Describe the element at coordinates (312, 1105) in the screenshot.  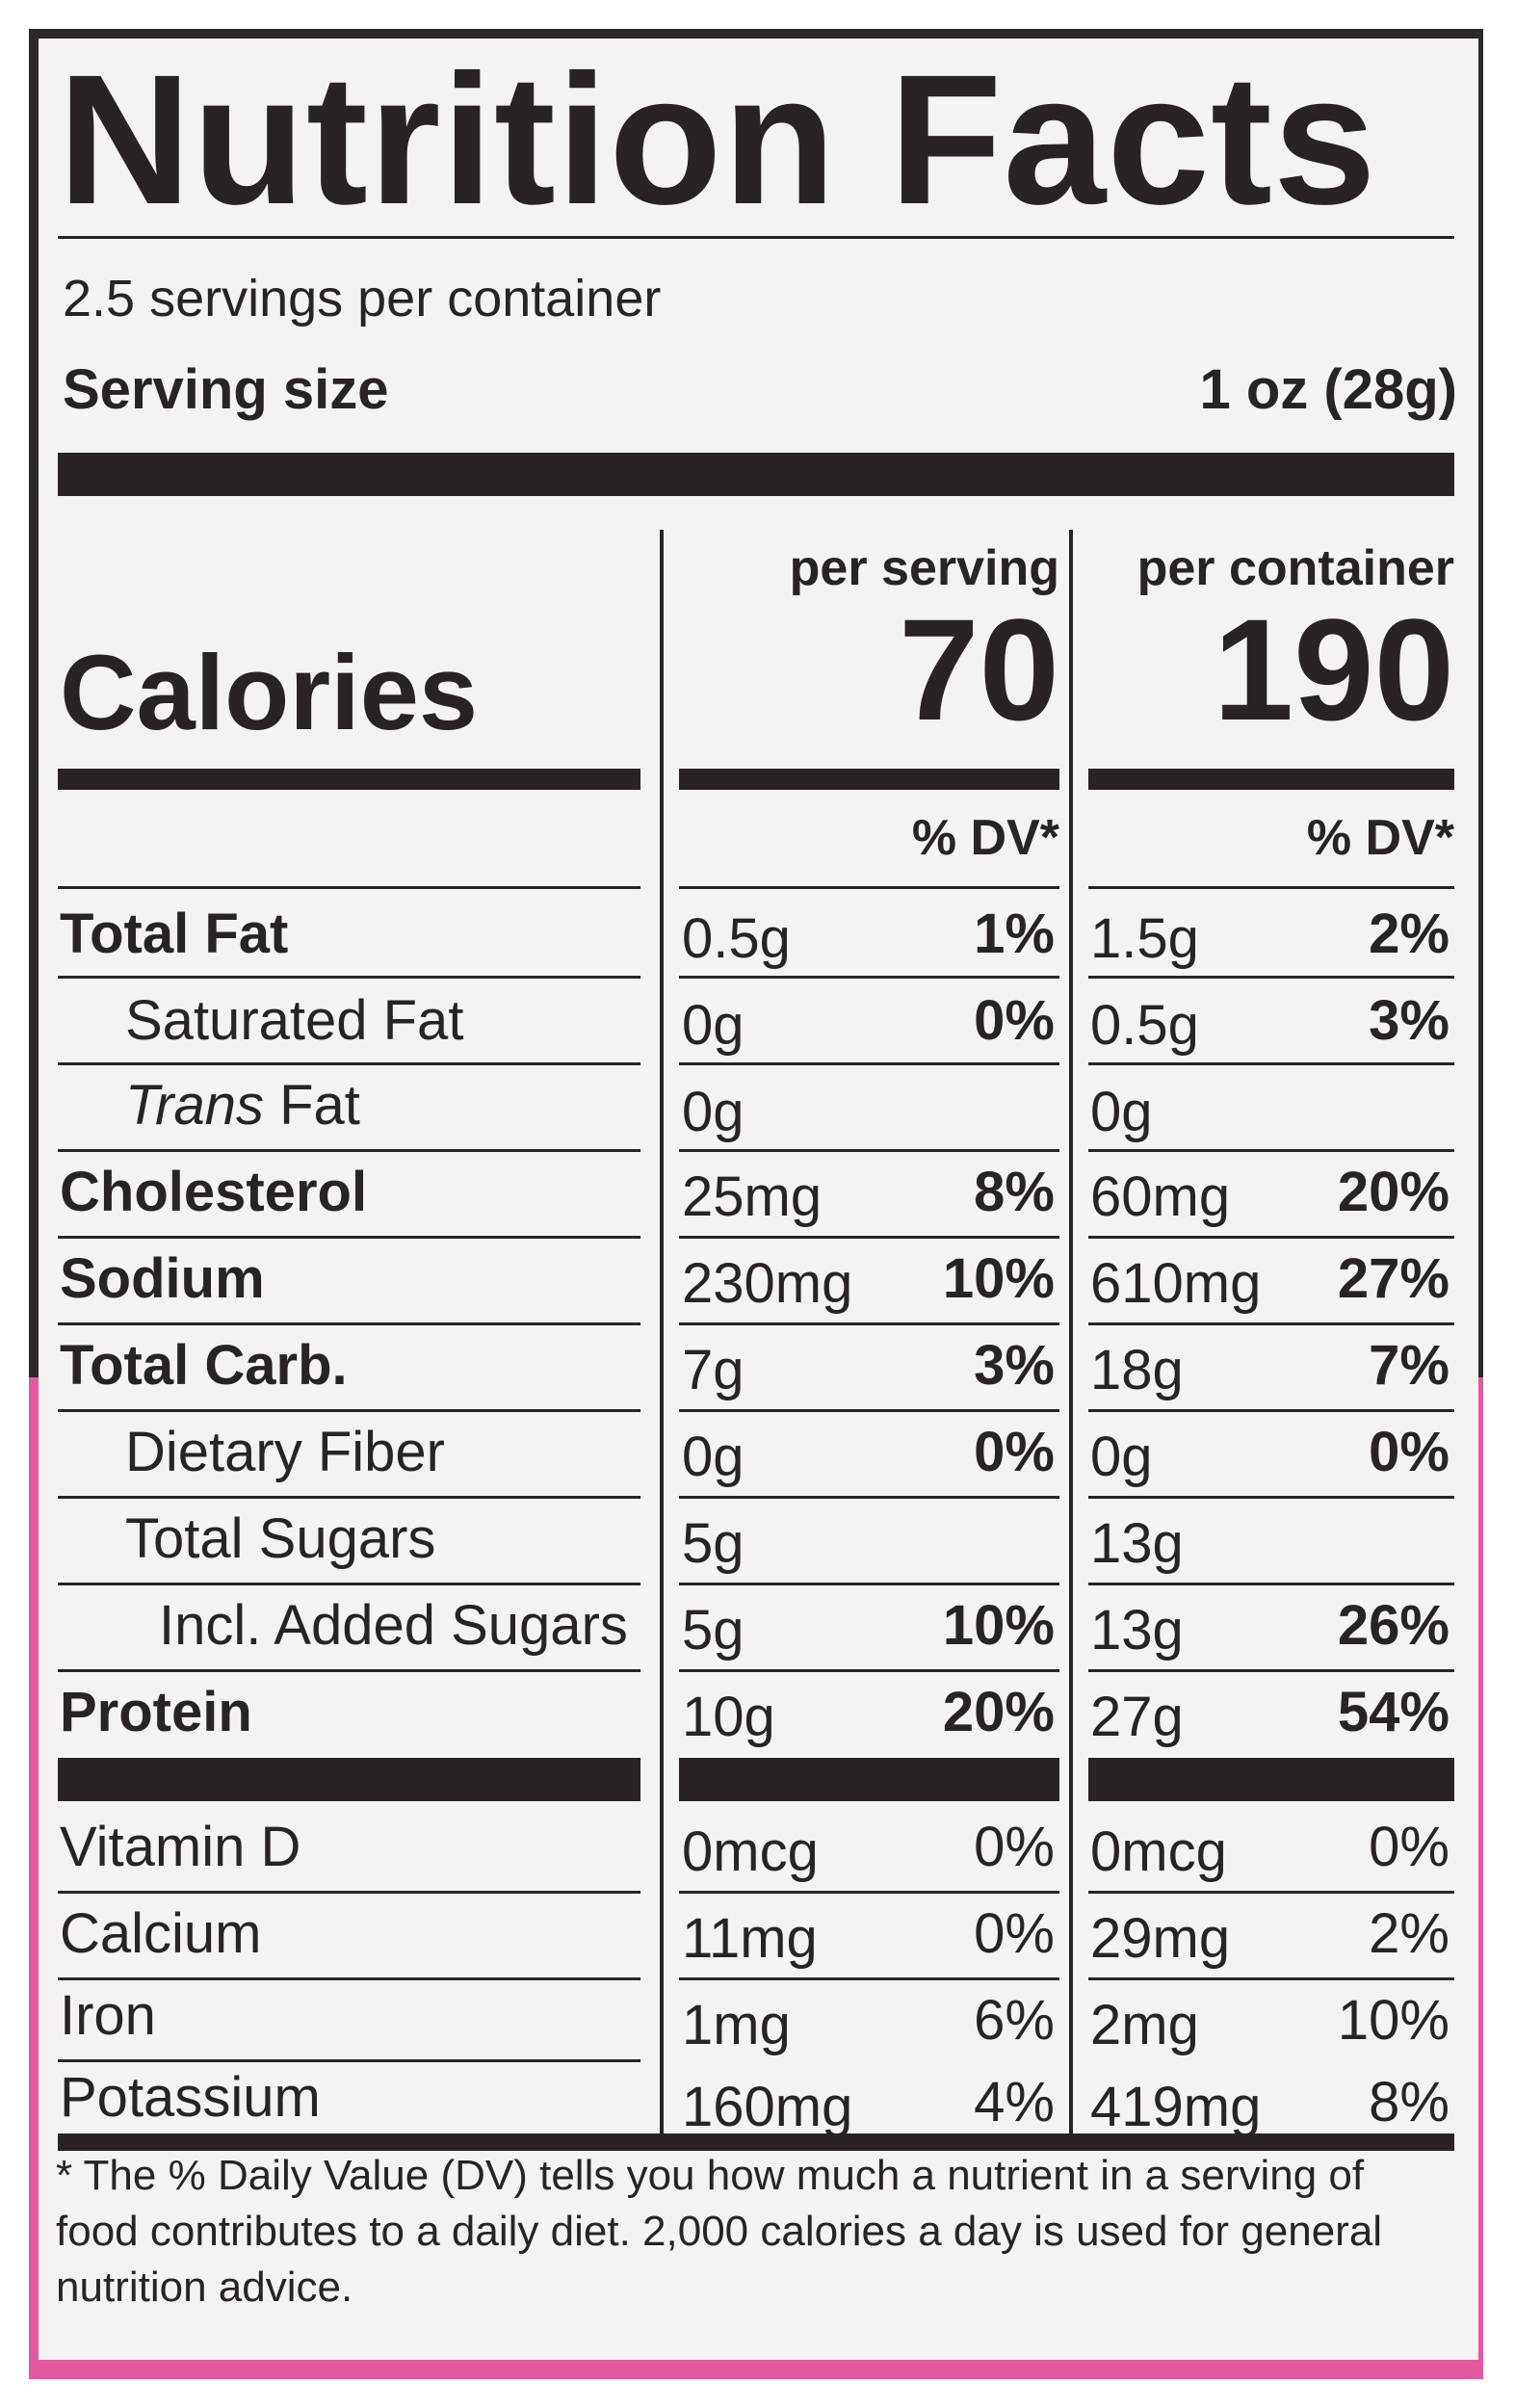
I see `trans-label-rest: Fat` at that location.